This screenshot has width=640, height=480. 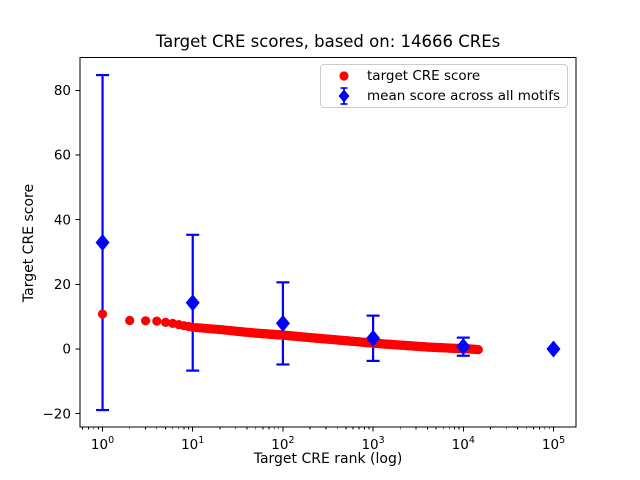 I want to click on target-score-series, so click(x=290, y=332).